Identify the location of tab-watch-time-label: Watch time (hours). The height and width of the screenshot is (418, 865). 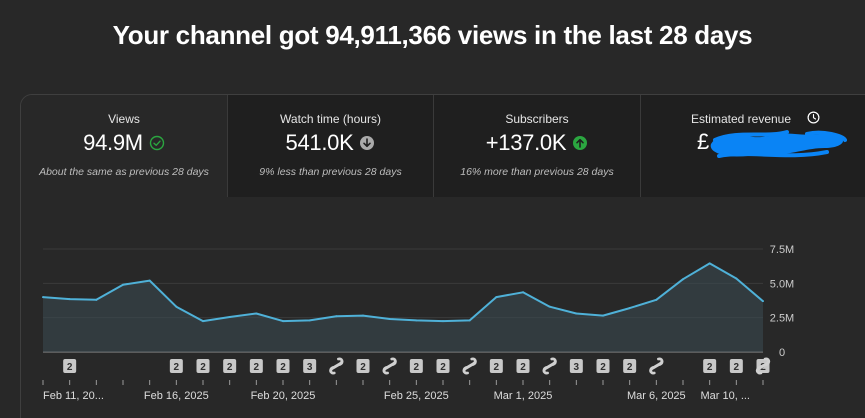
(330, 119).